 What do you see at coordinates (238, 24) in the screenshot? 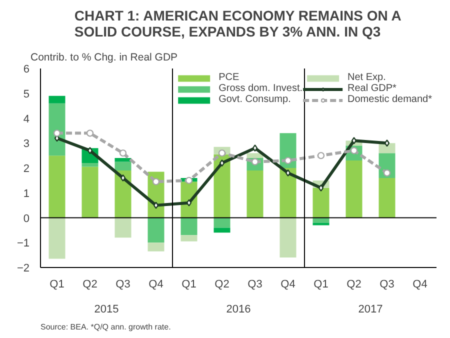
I see `chart-title: CHART 1: AMERICAN ECONOMY REMAINS ON A SOLID COURSE, EXPANDS BY 3% ANN. IN Q3` at bounding box center [238, 24].